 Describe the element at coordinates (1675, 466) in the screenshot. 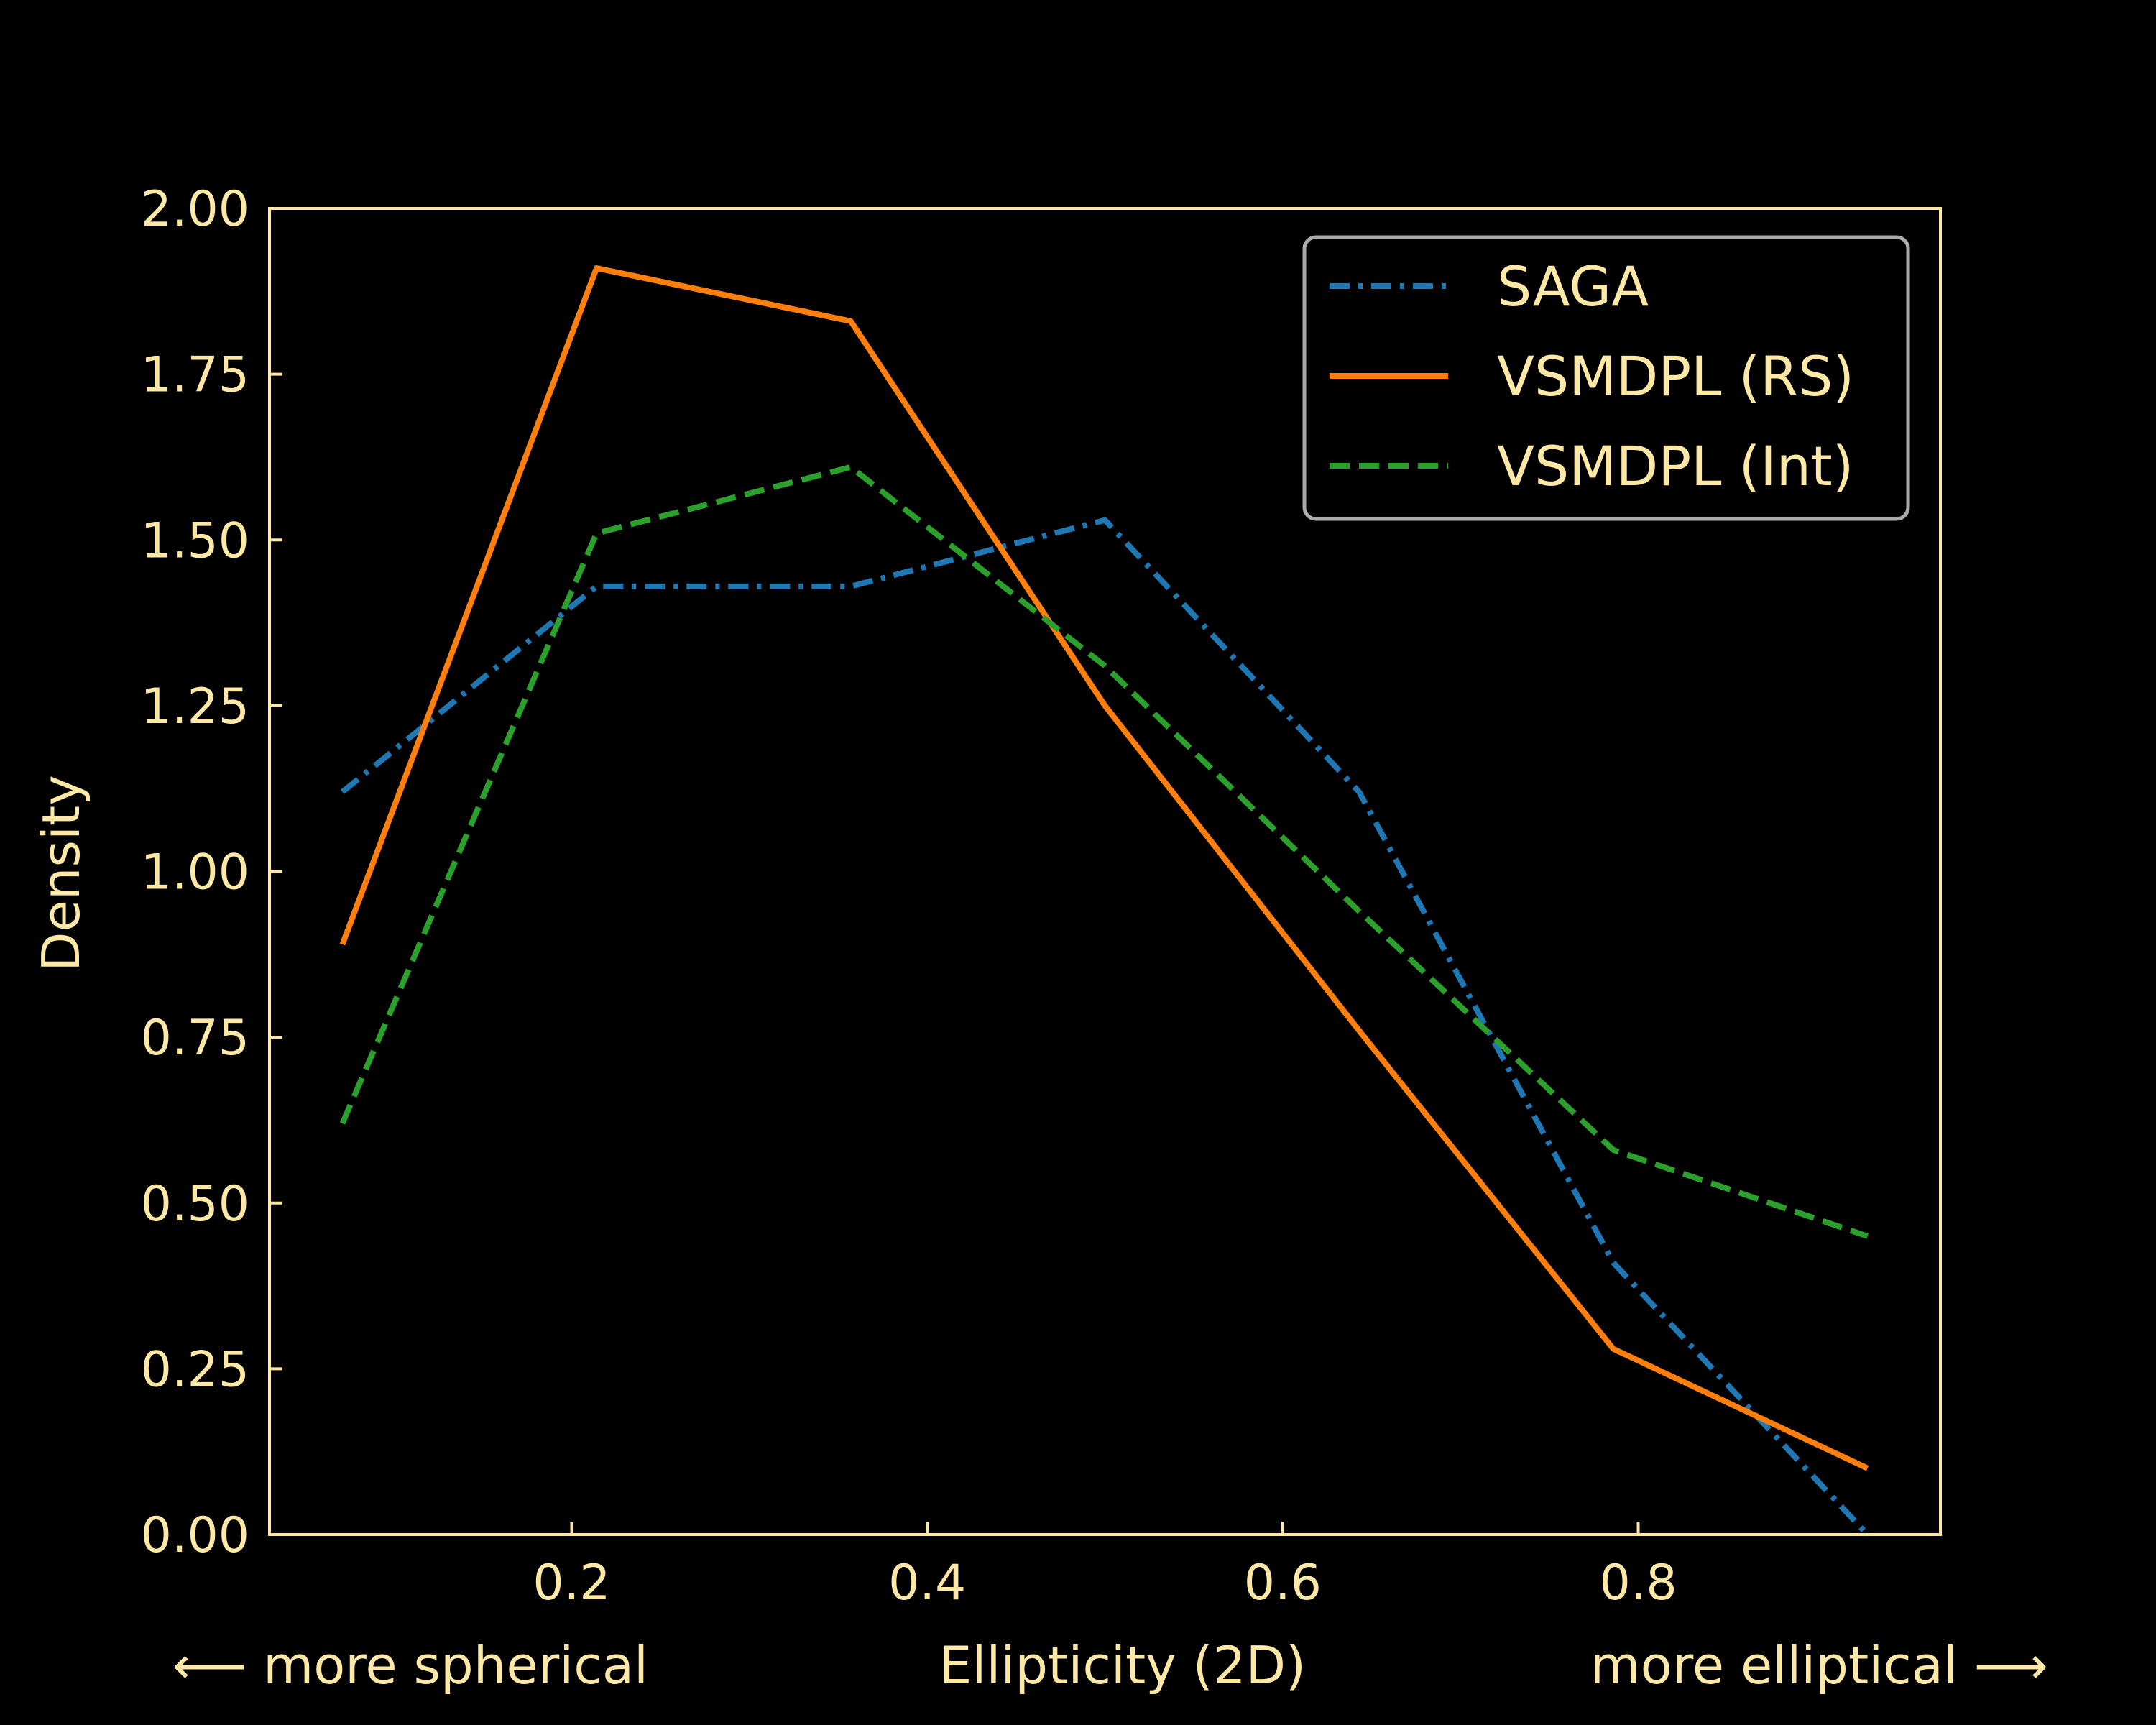

I see `legend-label: VSMDPL (Int)` at that location.